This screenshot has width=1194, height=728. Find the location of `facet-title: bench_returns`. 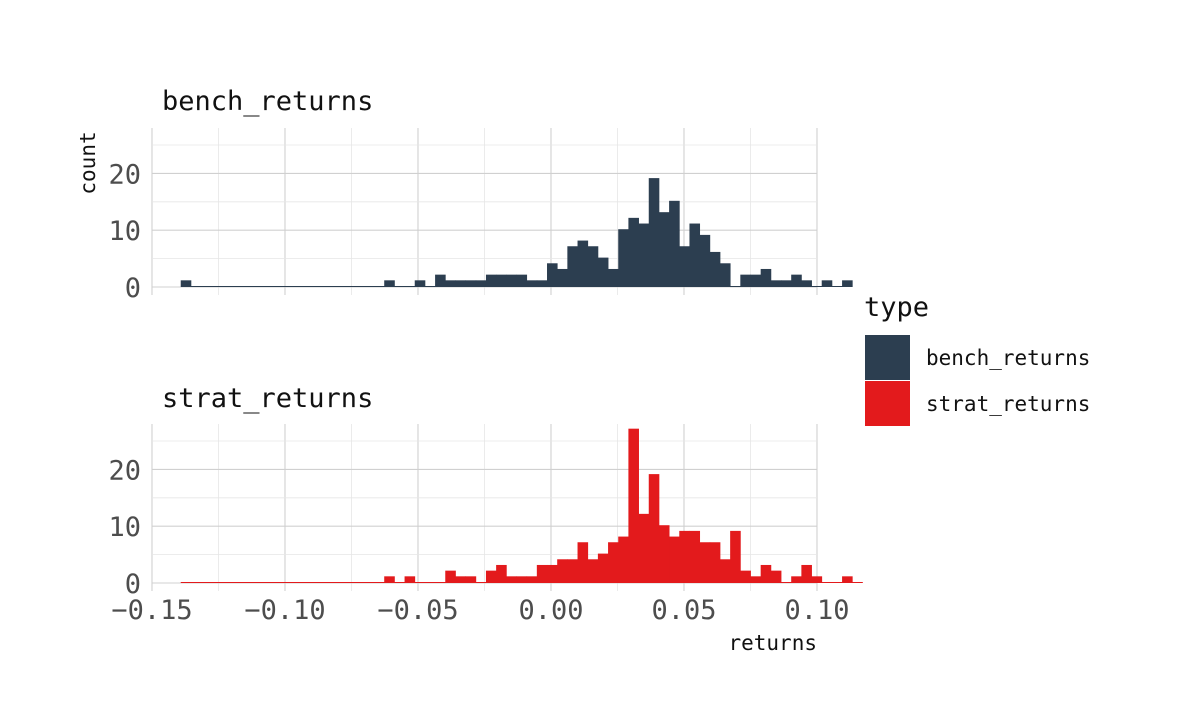

facet-title: bench_returns is located at coordinates (267, 101).